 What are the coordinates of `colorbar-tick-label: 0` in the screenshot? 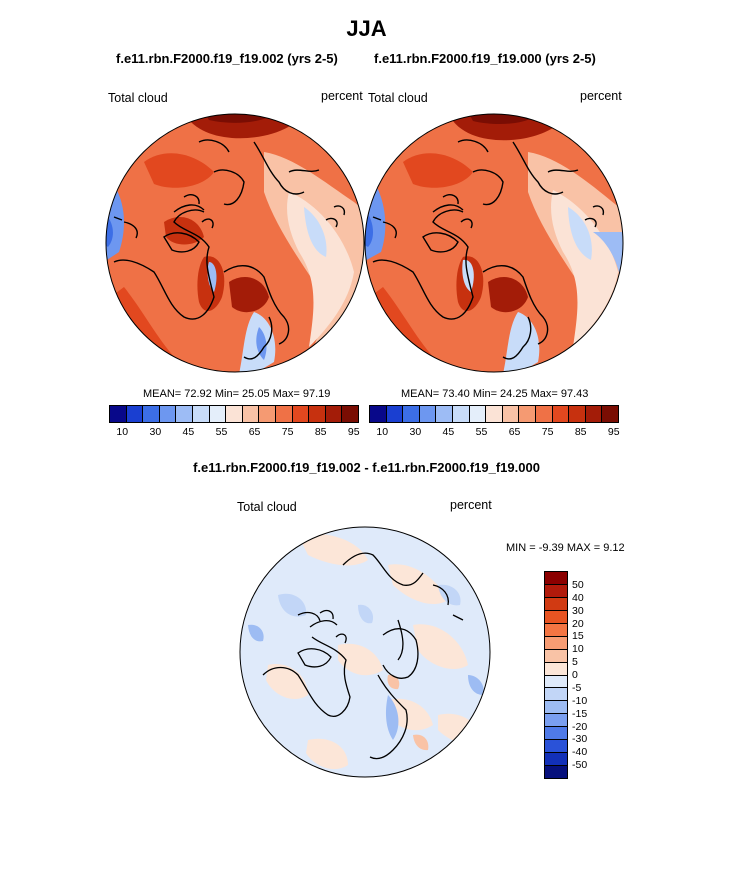 It's located at (575, 675).